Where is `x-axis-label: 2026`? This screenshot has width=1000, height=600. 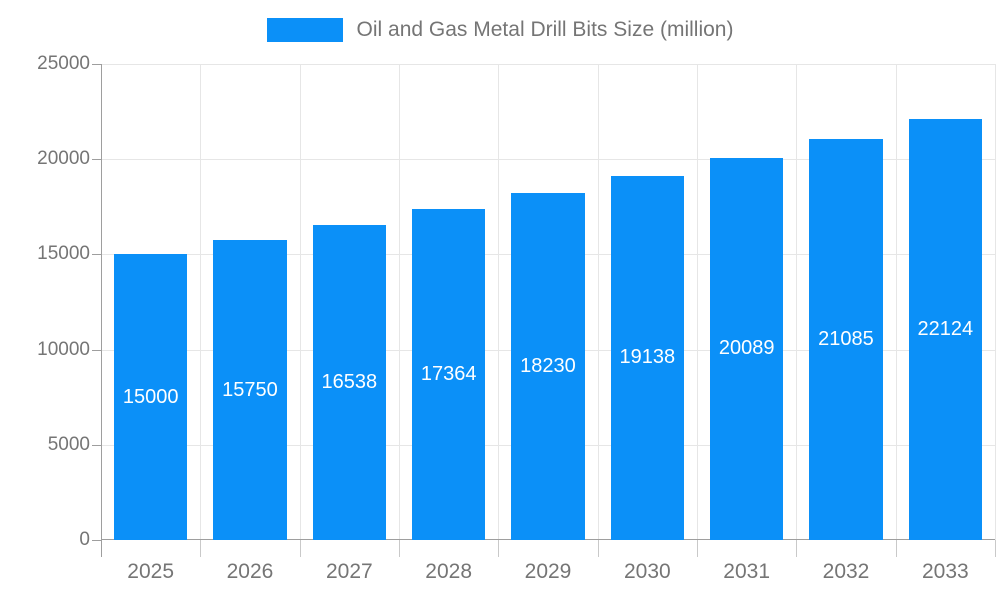
x-axis-label: 2026 is located at coordinates (250, 571).